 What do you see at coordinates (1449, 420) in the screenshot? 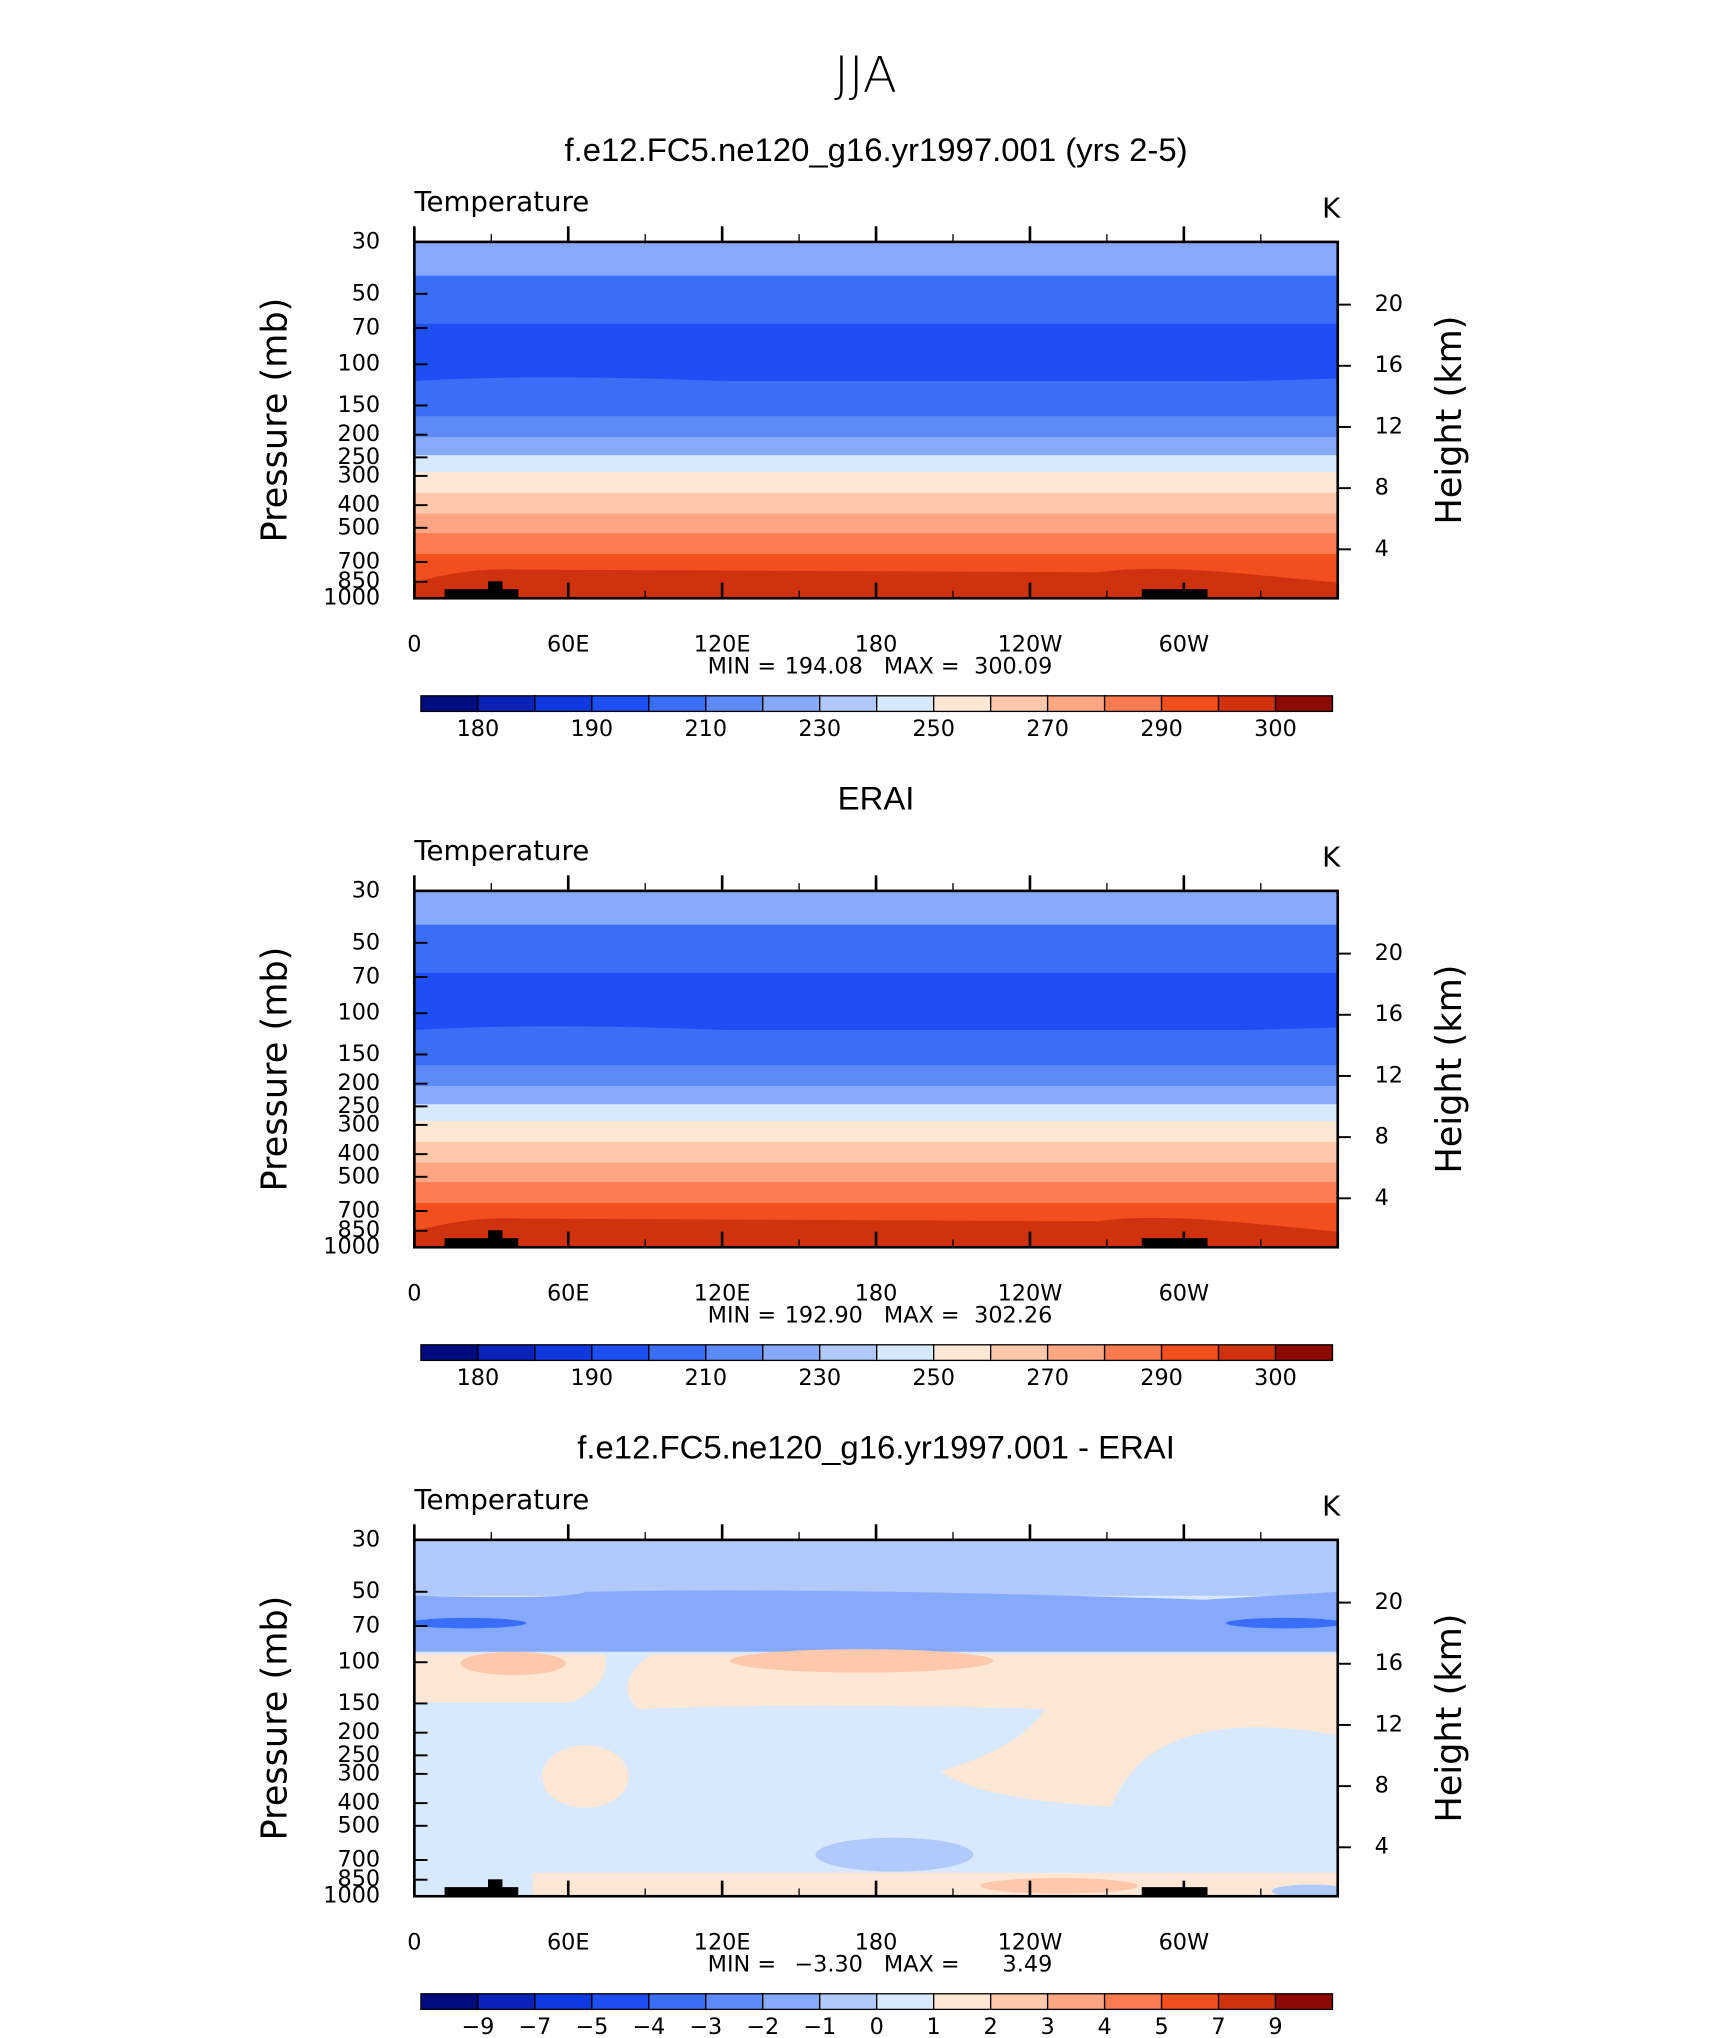
I see `y2-axis-label: Height (km)` at bounding box center [1449, 420].